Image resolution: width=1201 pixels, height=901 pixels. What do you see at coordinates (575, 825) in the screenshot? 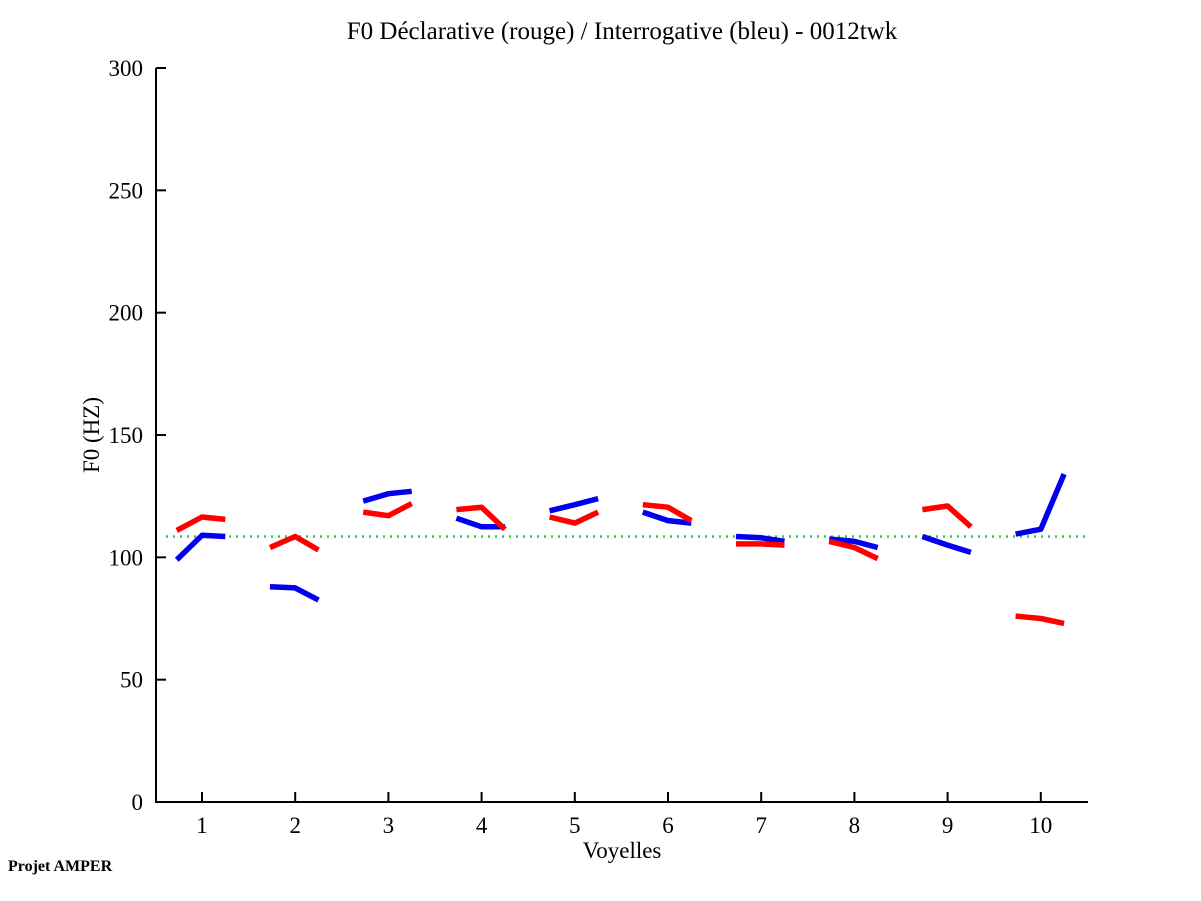
I see `x-tick-label: 5` at bounding box center [575, 825].